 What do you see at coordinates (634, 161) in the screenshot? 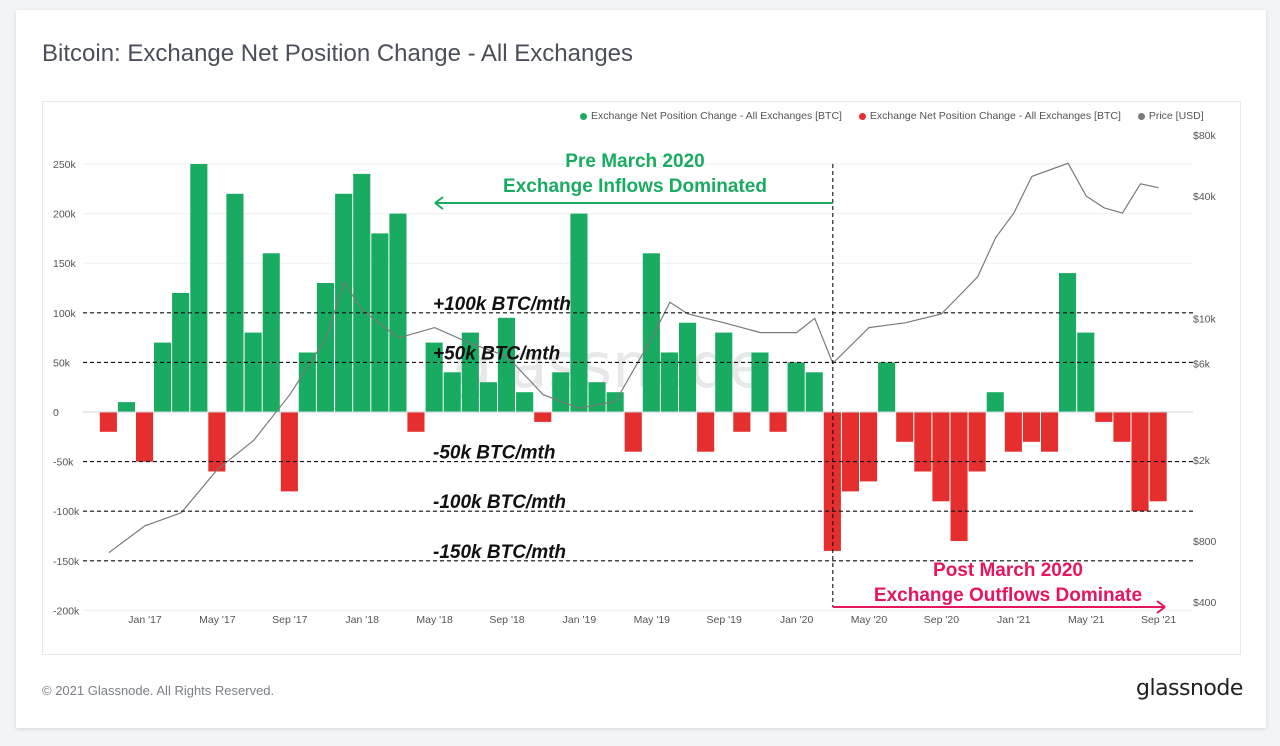
I see `pre-title: Pre March 2020` at bounding box center [634, 161].